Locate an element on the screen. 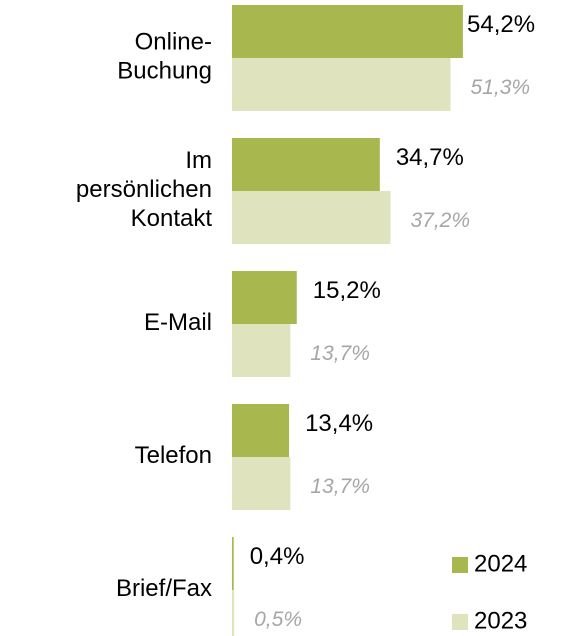  legend-label: 2024 is located at coordinates (500, 563).